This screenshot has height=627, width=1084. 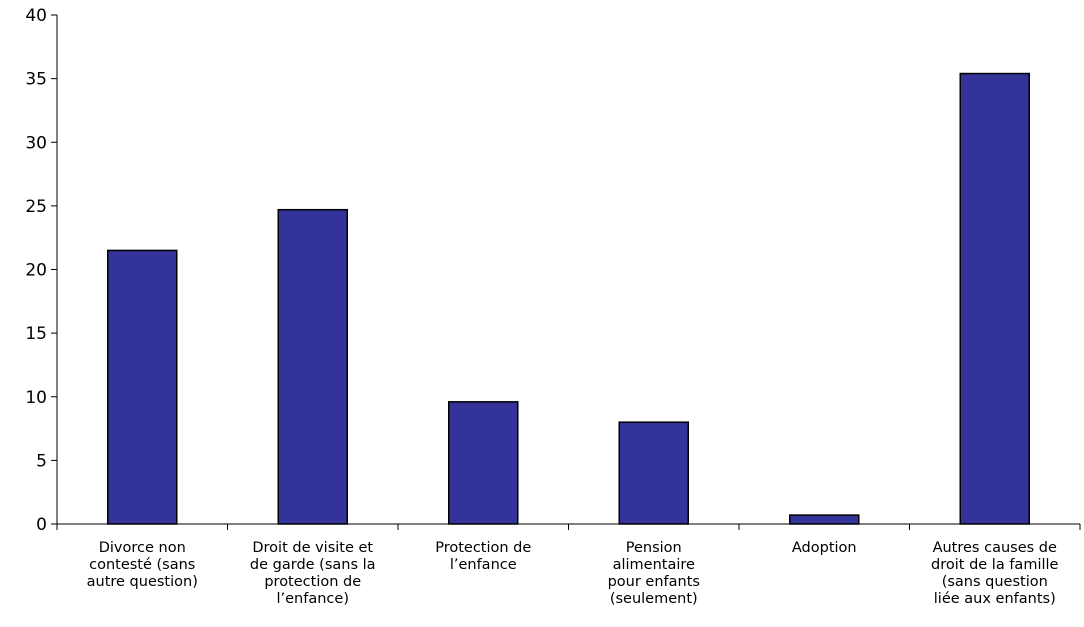 I want to click on y-tick-label: 40, so click(x=36, y=16).